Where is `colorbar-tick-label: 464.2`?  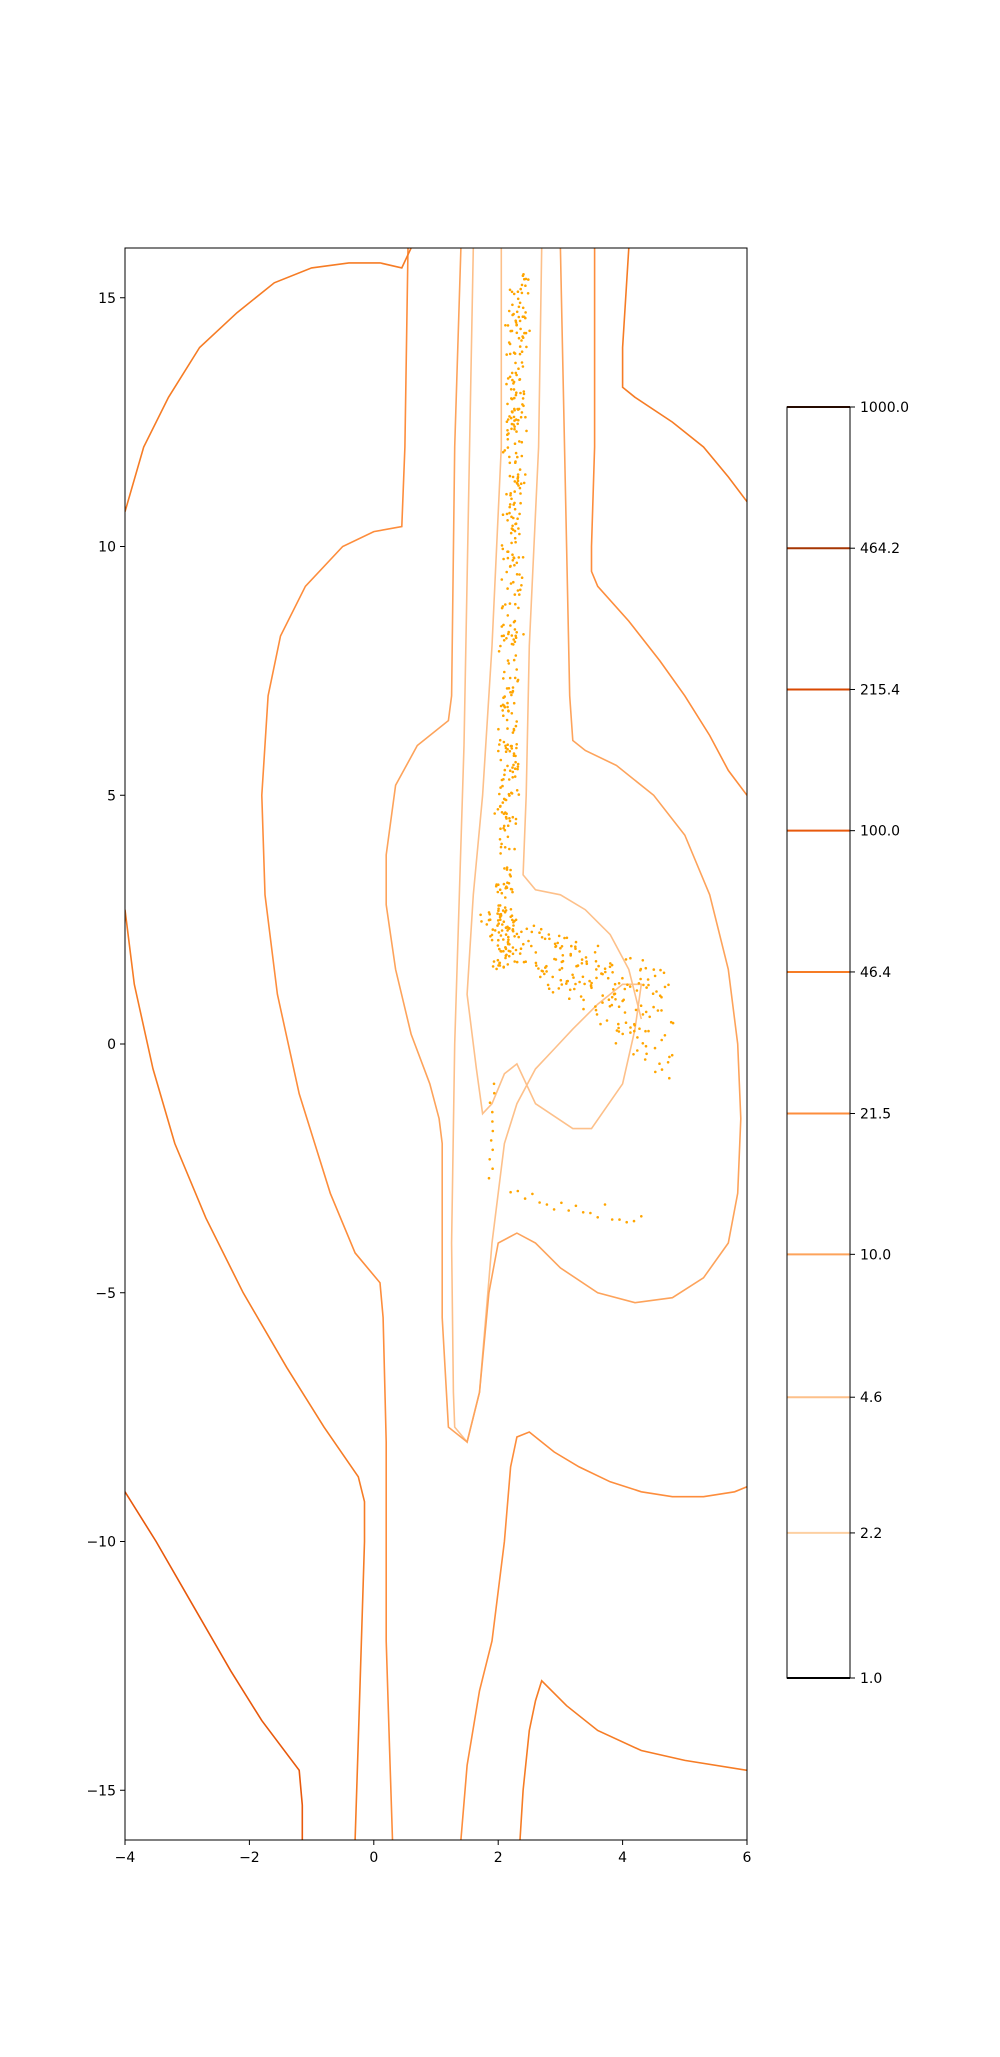
colorbar-tick-label: 464.2 is located at coordinates (880, 549).